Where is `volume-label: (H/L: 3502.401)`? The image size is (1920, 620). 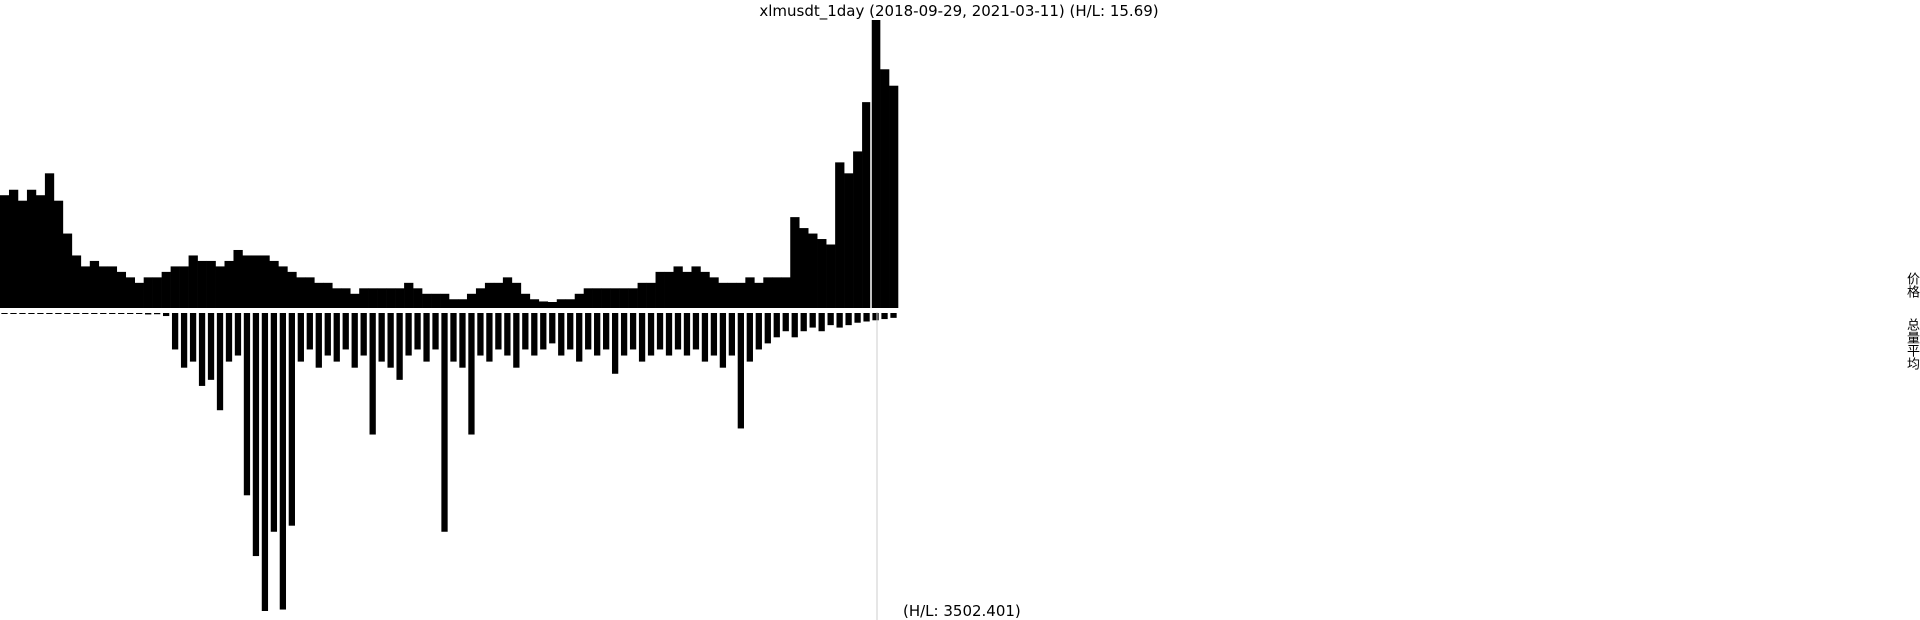
volume-label: (H/L: 3502.401) is located at coordinates (962, 611).